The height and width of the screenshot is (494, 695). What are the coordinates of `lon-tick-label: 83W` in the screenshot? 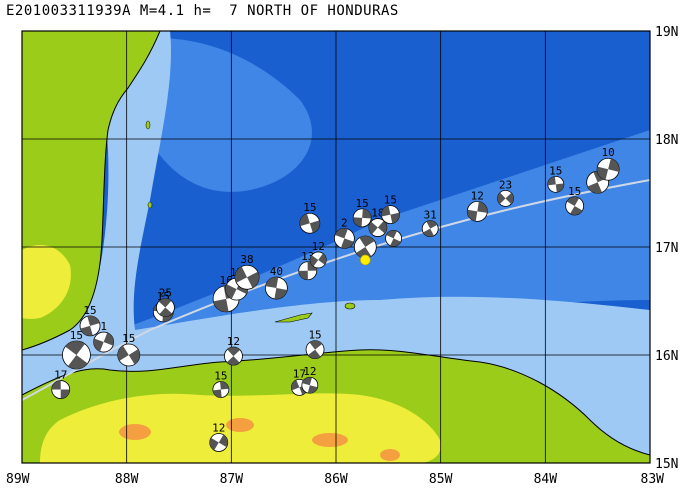 It's located at (653, 479).